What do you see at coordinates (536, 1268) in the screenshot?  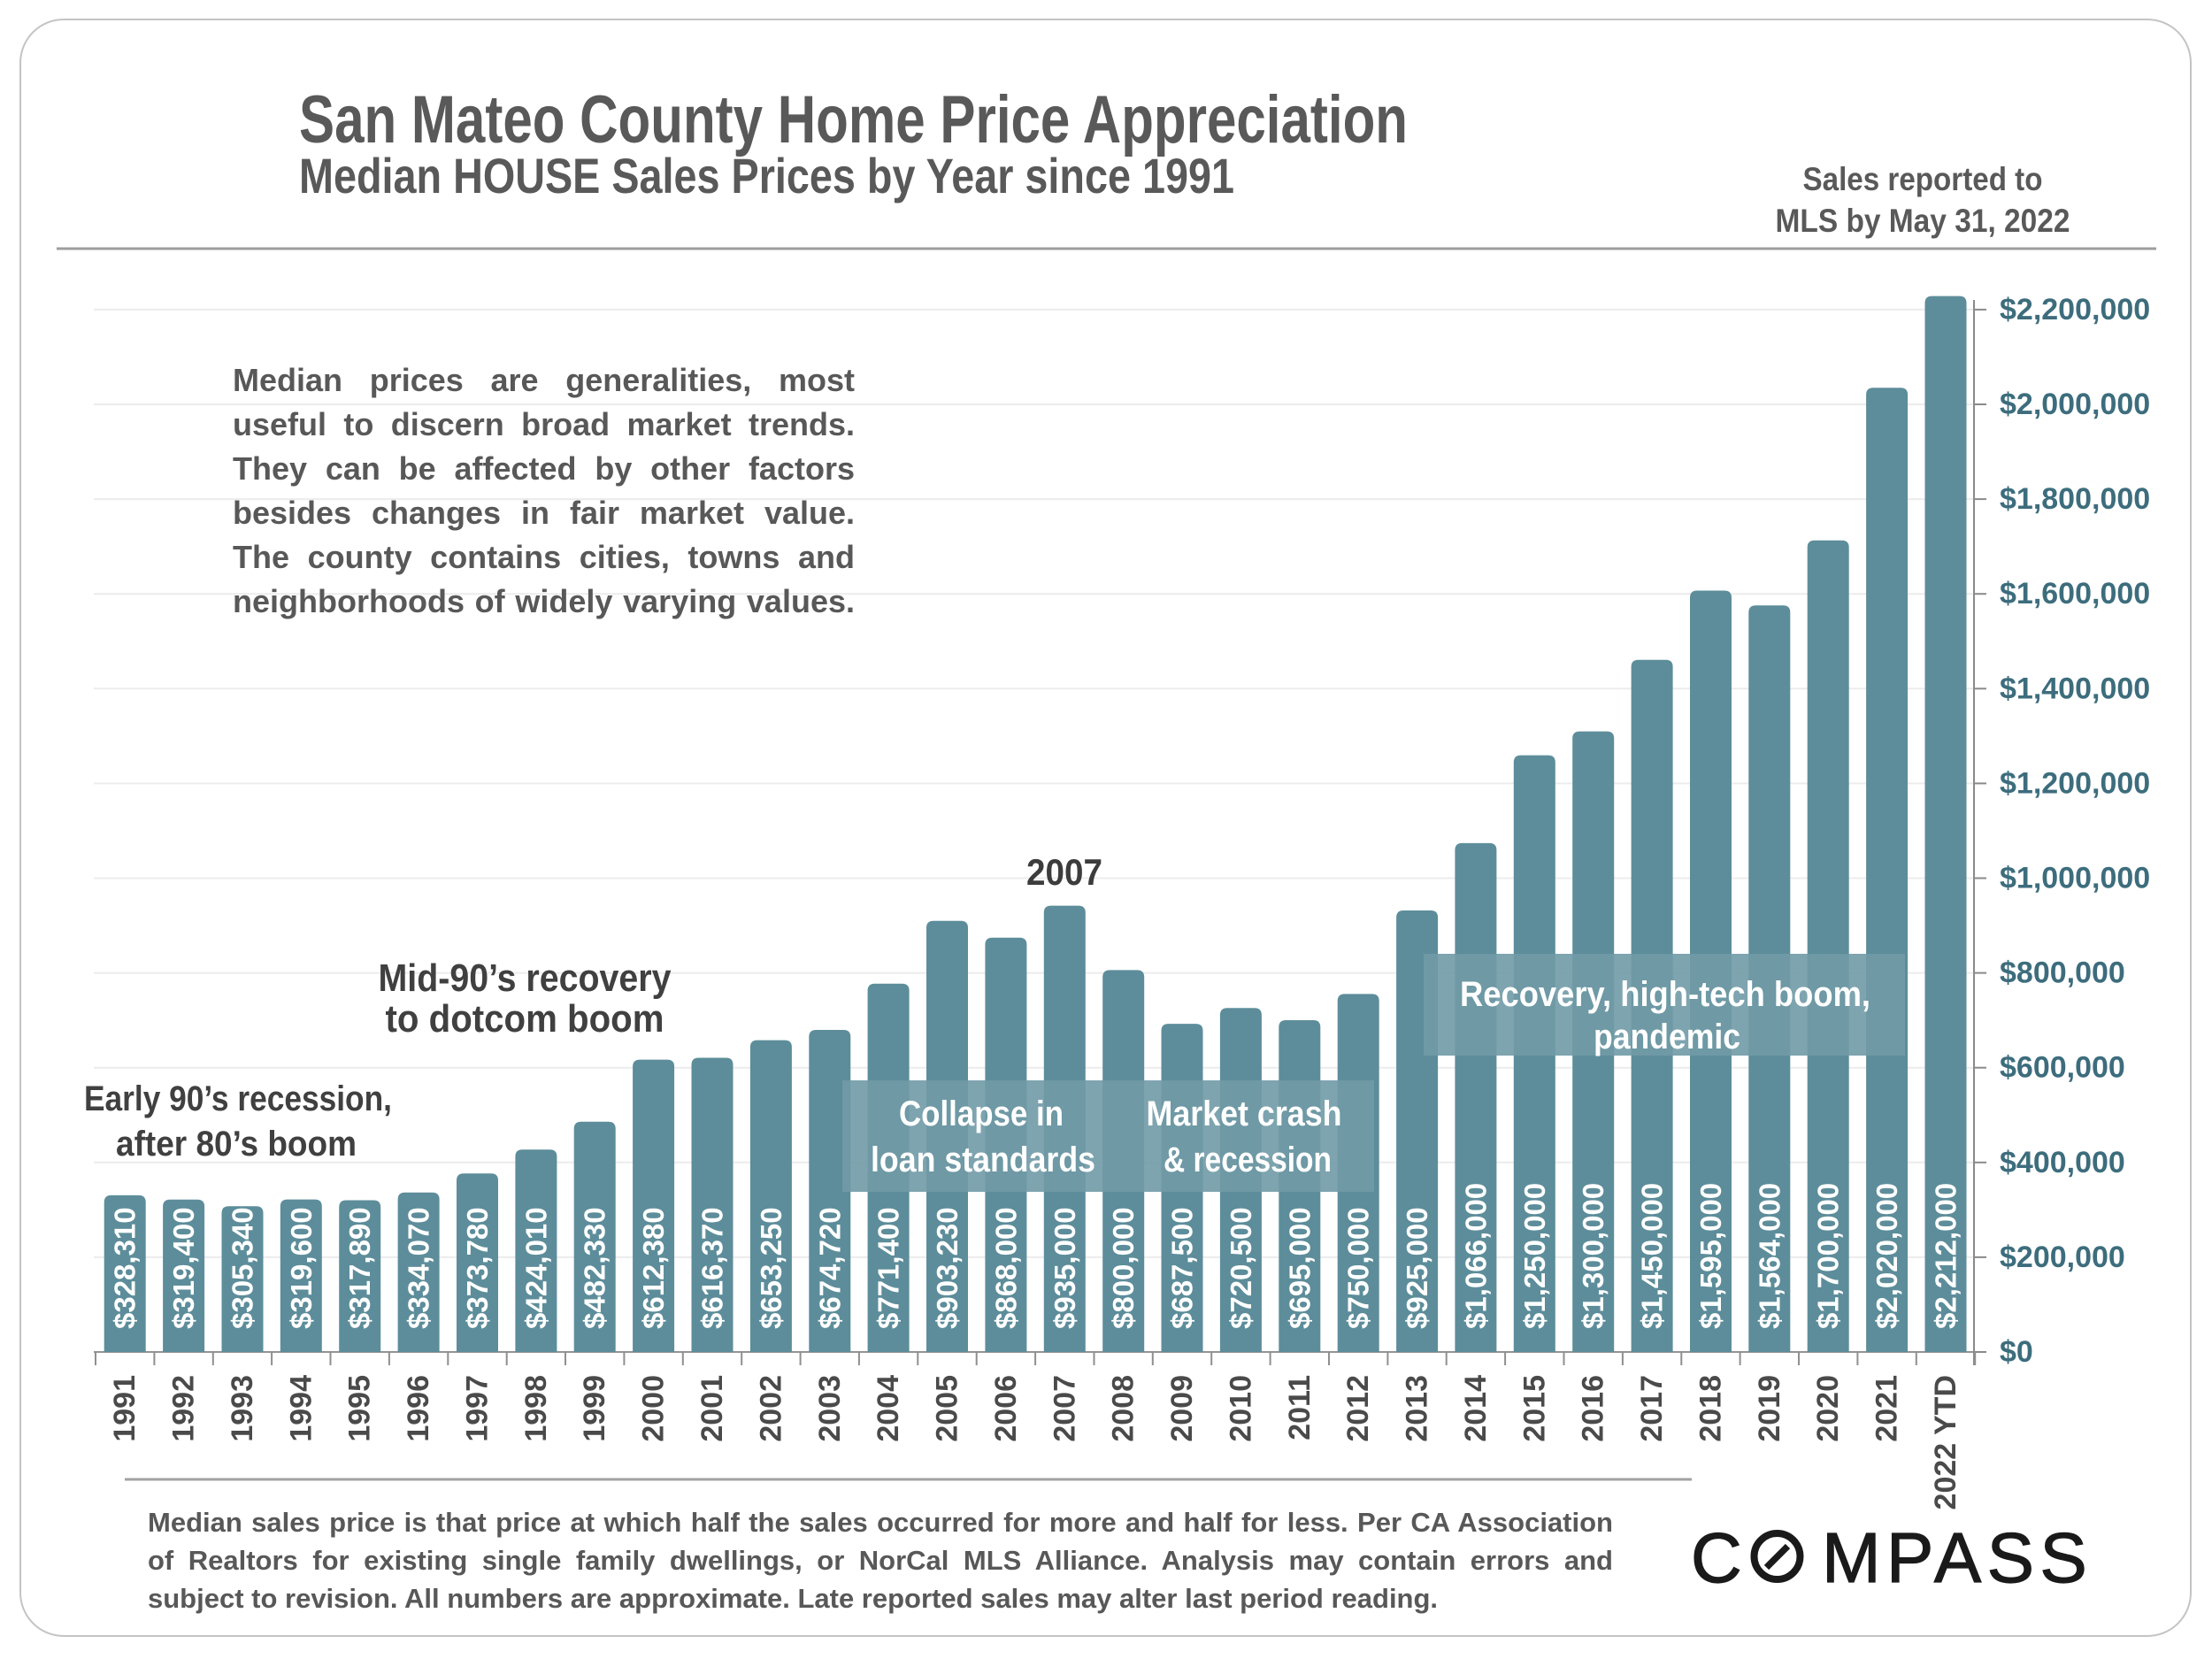 I see `svg-text: $424,010` at bounding box center [536, 1268].